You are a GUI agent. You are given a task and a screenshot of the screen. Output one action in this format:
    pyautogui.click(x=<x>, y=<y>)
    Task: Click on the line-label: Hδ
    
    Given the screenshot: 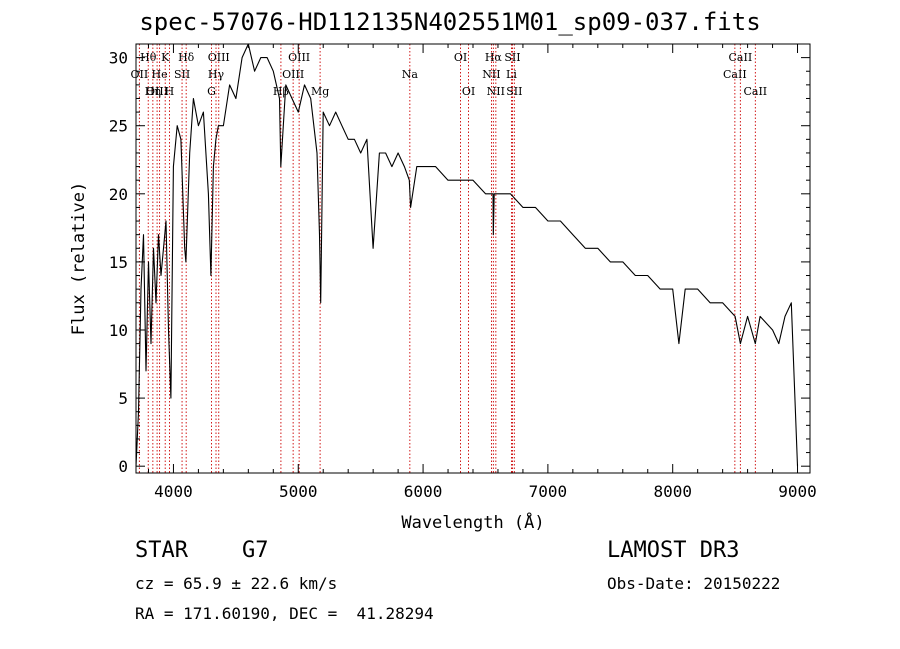 What is the action you would take?
    pyautogui.click(x=186, y=57)
    